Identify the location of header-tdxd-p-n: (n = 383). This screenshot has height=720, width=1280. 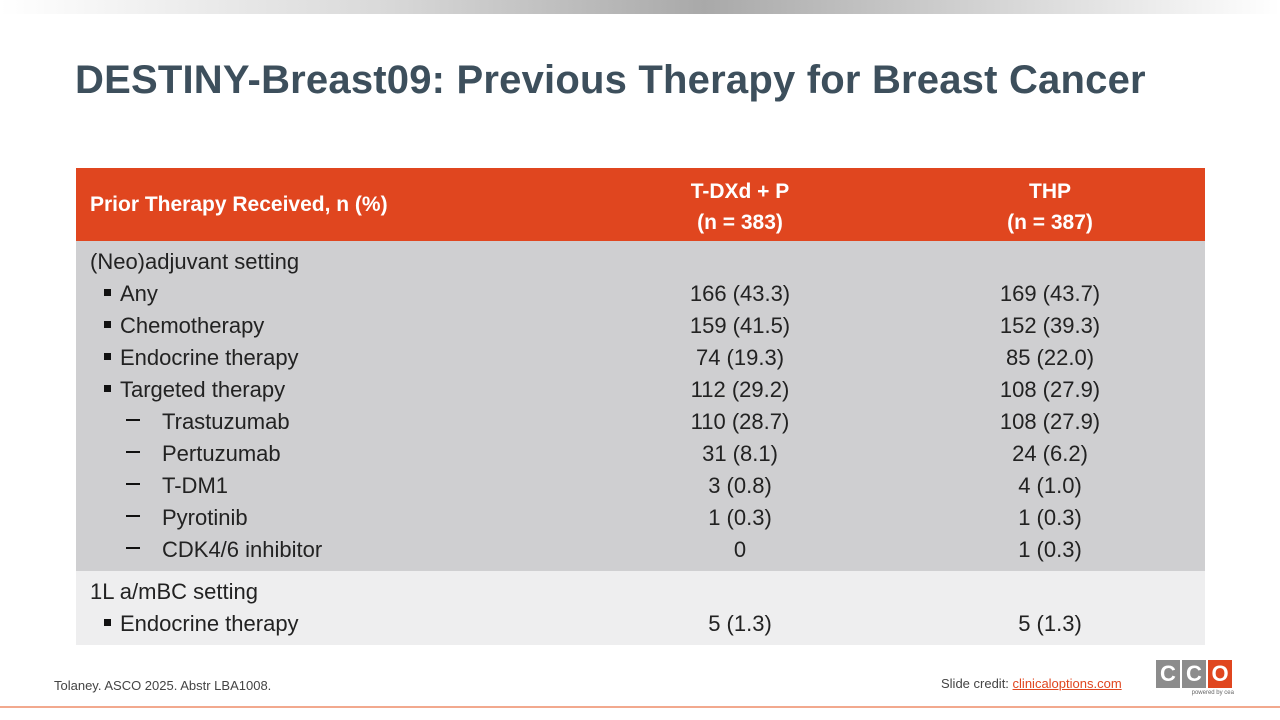
(740, 222).